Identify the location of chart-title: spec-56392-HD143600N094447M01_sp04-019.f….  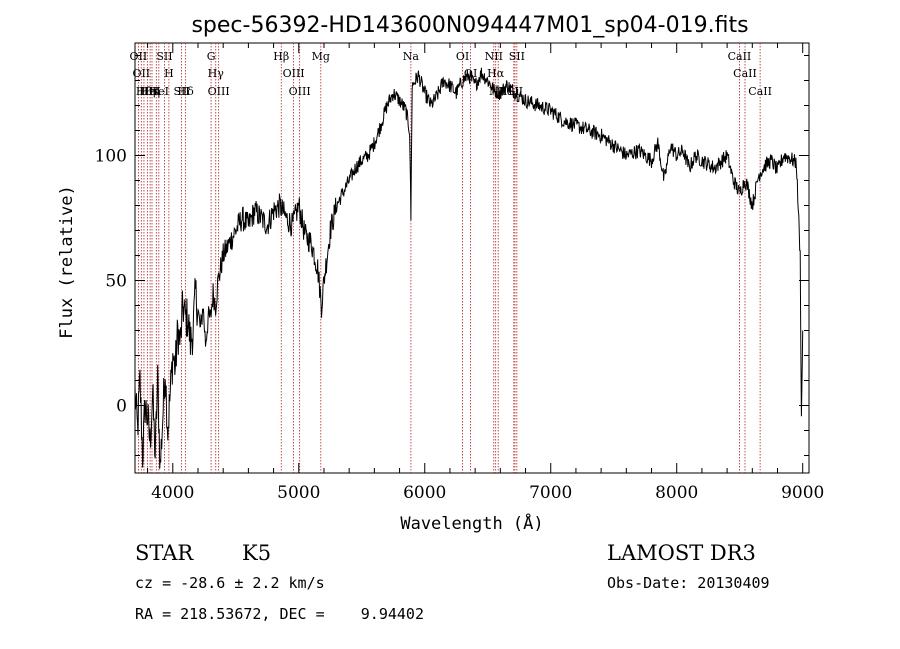
(469, 25).